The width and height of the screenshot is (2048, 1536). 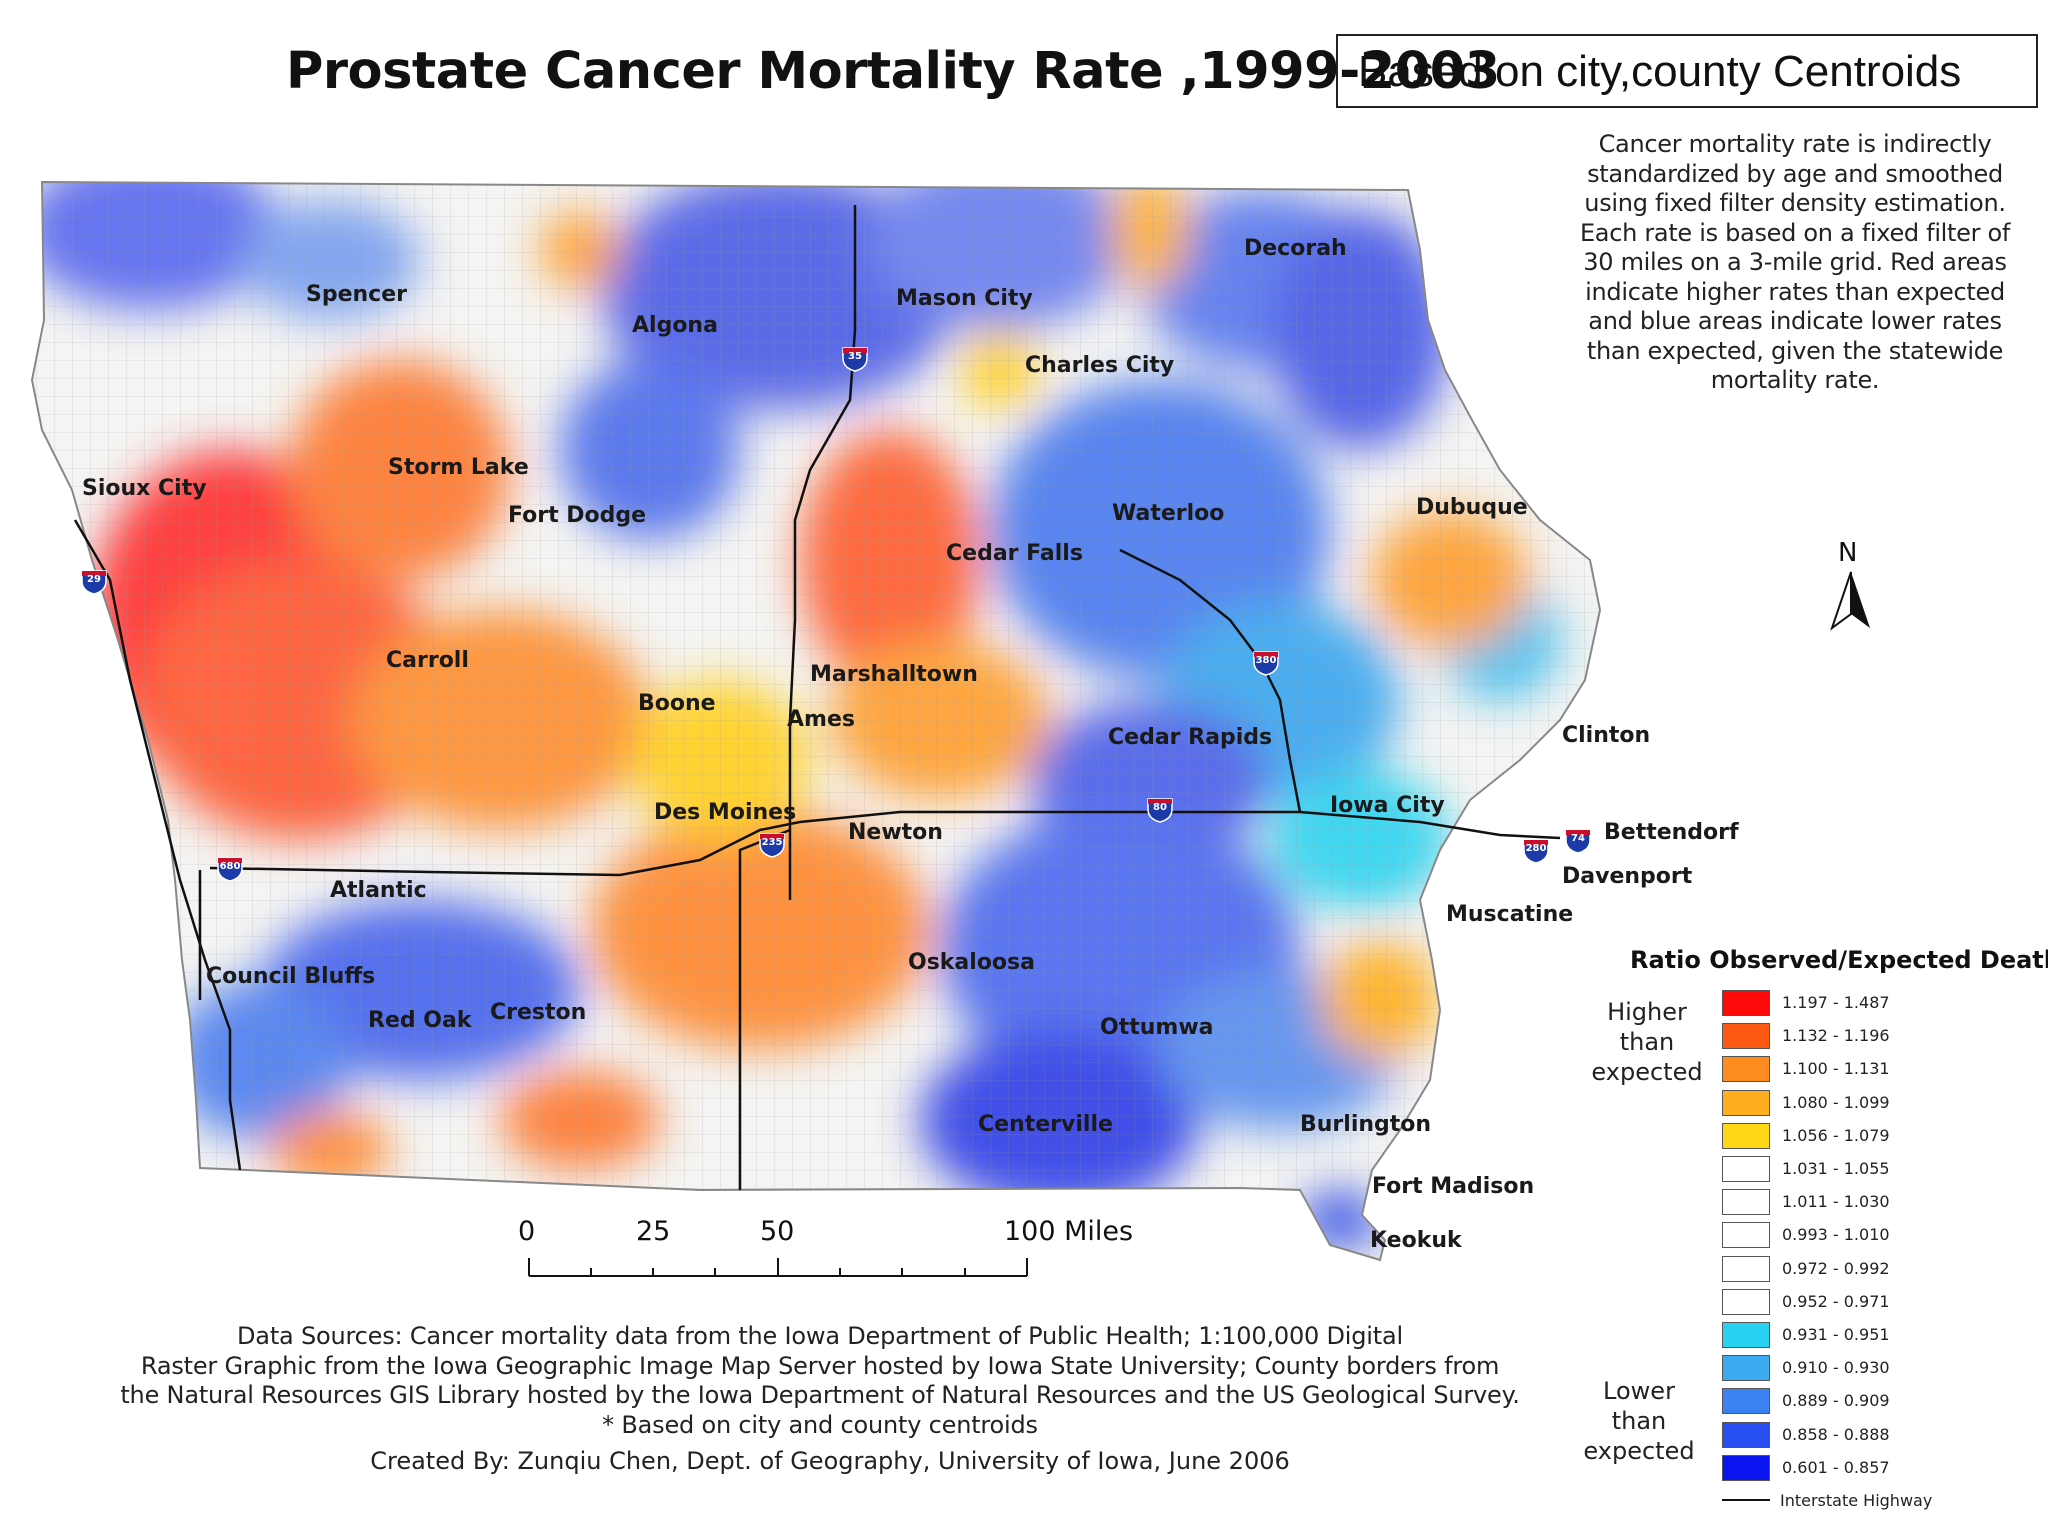 I want to click on north-label: N, so click(x=1848, y=553).